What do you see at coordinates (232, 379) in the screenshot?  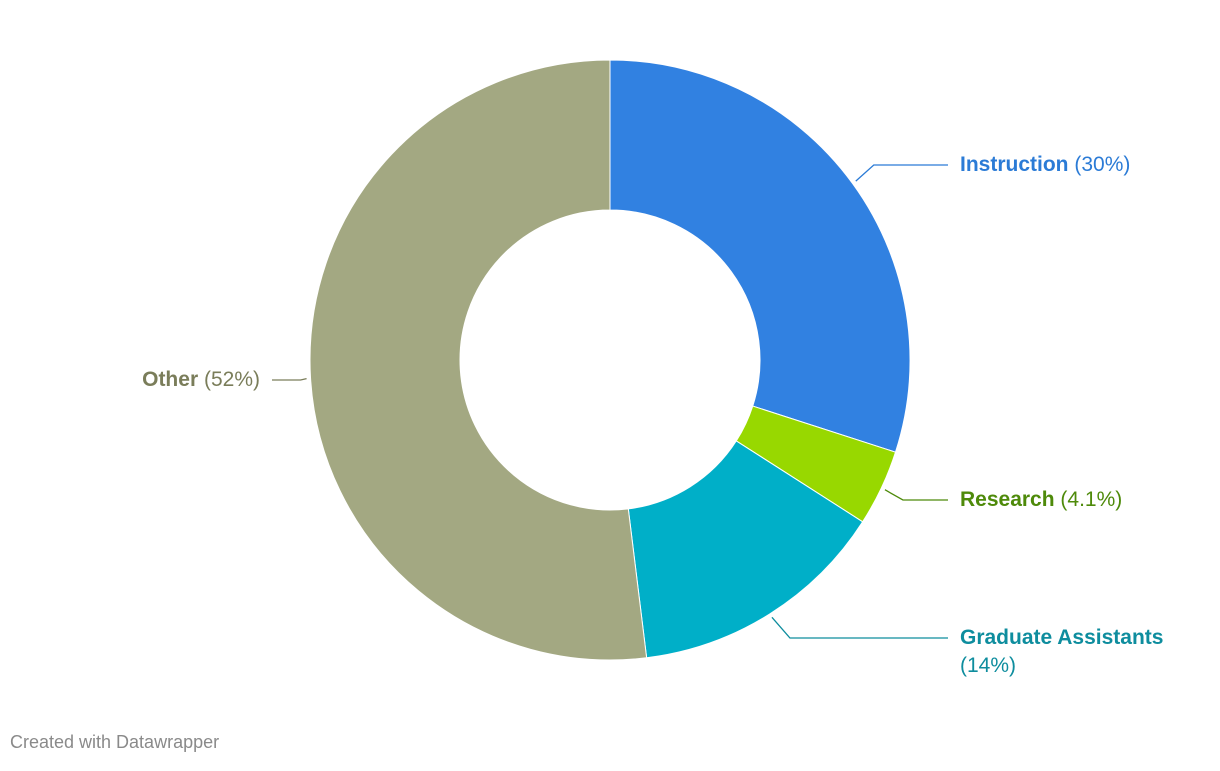 I see `label-value: (52%)` at bounding box center [232, 379].